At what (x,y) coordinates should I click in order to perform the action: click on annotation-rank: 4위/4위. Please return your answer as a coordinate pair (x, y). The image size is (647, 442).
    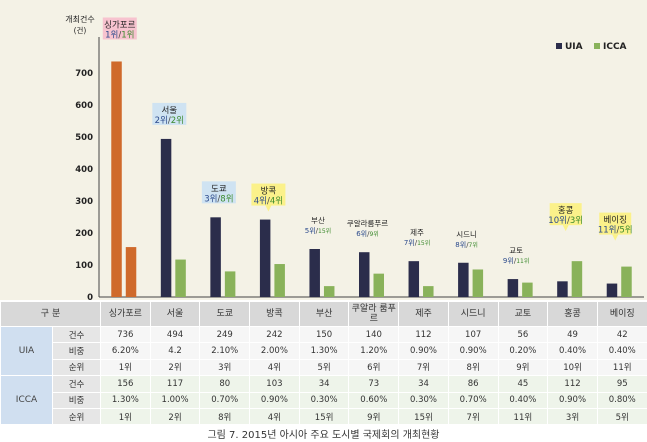
    Looking at the image, I should click on (268, 202).